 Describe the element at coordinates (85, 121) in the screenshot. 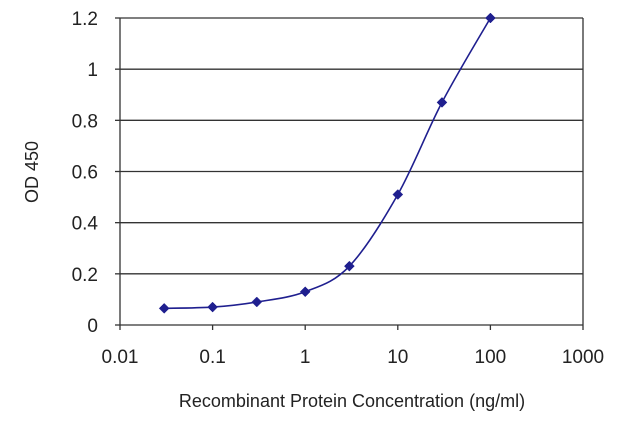

I see `y-tick-label: 0.8` at that location.